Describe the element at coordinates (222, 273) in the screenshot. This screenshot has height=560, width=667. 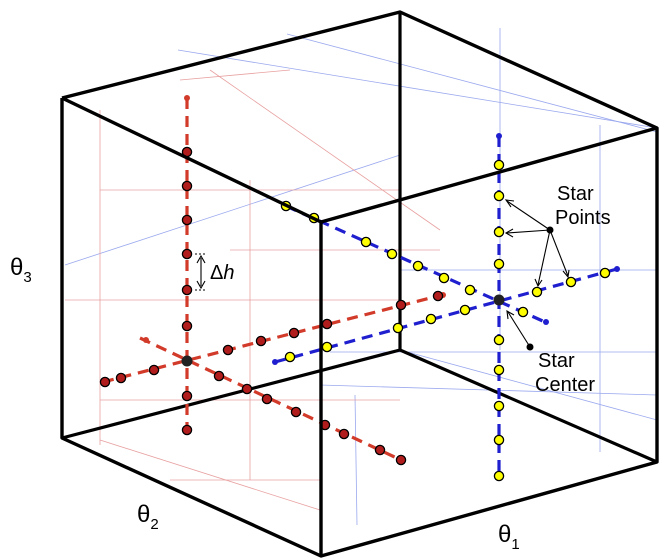
I see `delta-h-label: Δh` at that location.